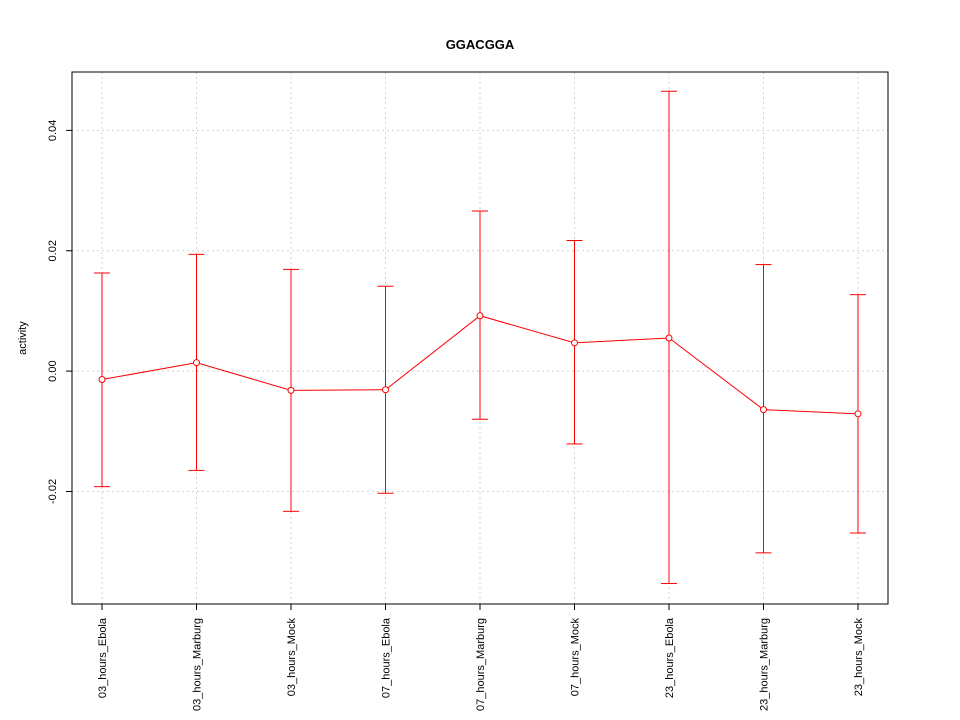  Describe the element at coordinates (53, 491) in the screenshot. I see `y-tick-label: -0.02` at that location.